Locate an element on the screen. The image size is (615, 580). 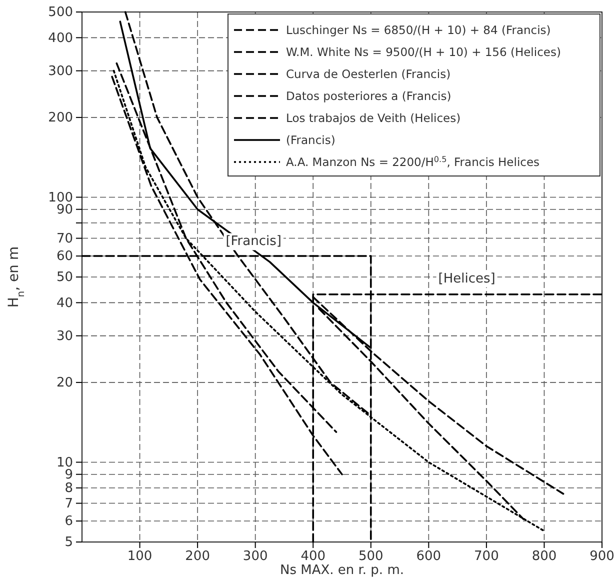
x-tick-label: 700 is located at coordinates (486, 556).